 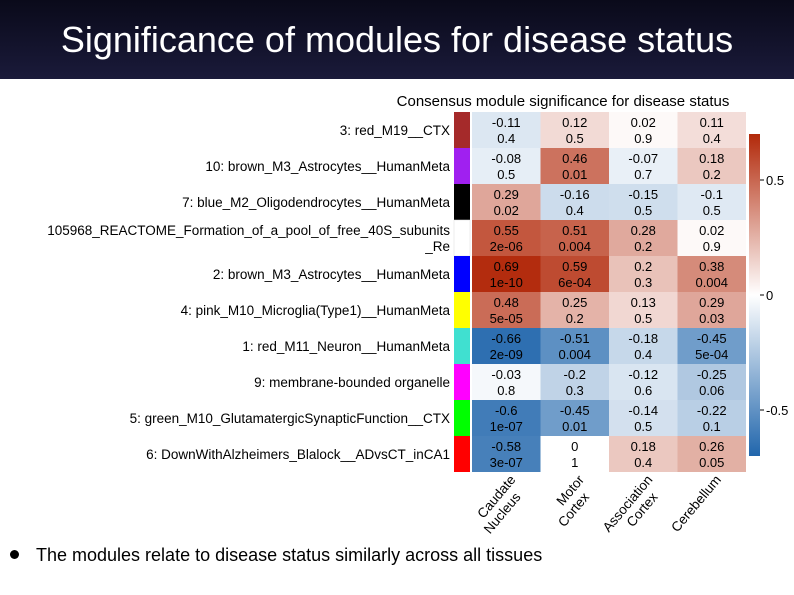 What do you see at coordinates (506, 462) in the screenshot?
I see `cell-pvalue-label: 3e-07` at bounding box center [506, 462].